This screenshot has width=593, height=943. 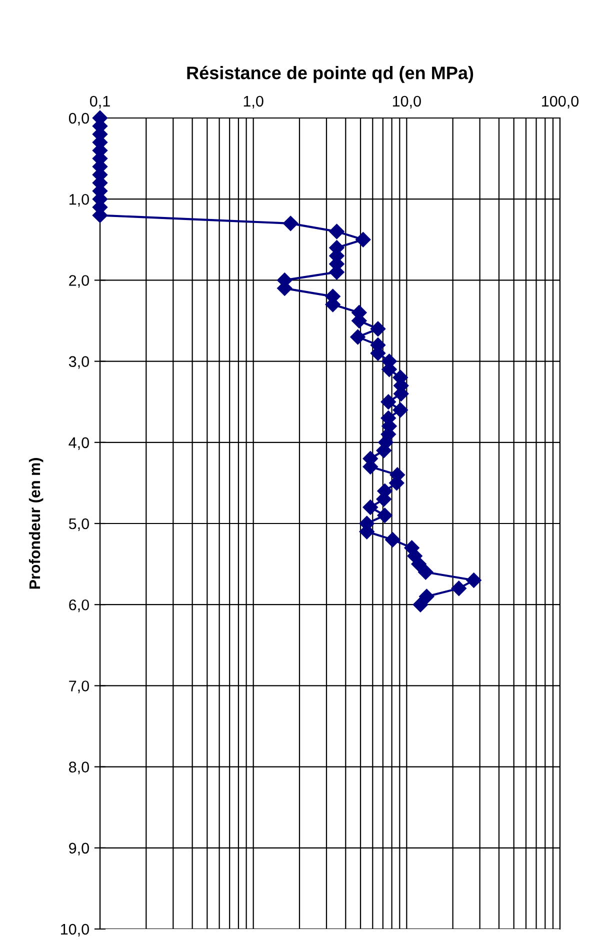 I want to click on y-tick-label: 0,0, so click(x=78, y=119).